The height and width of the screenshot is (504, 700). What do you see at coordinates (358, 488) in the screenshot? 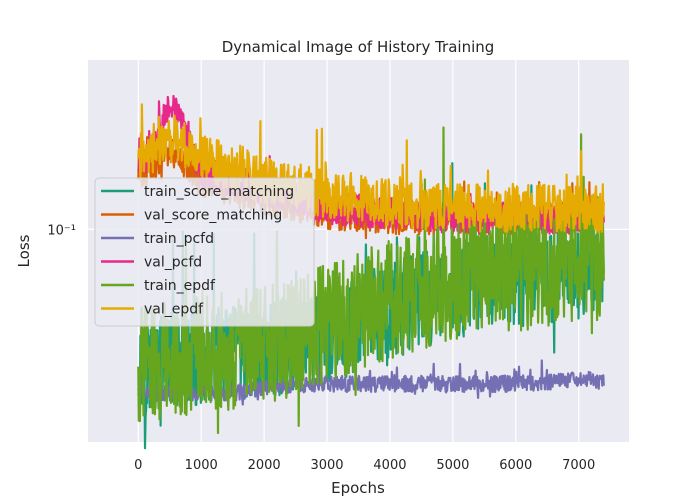
I see `x-axis-label: Epochs` at bounding box center [358, 488].